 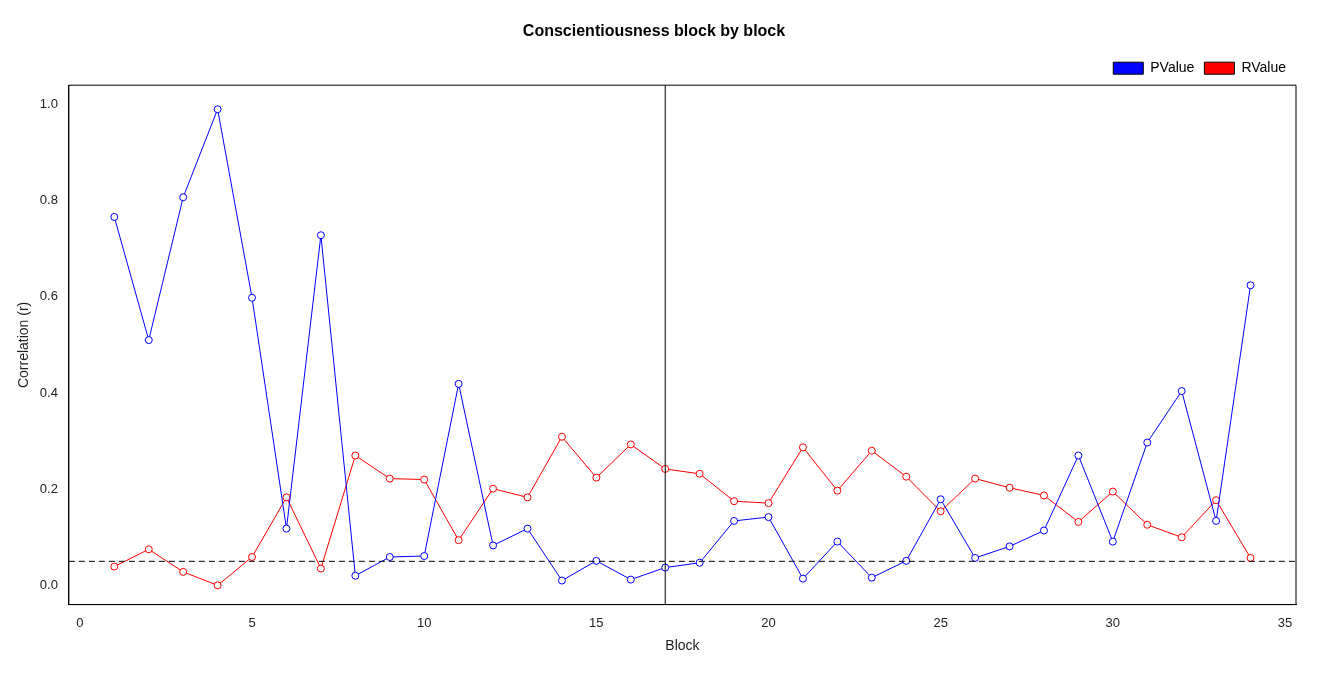 I want to click on x-tick-label: 25, so click(x=940, y=622).